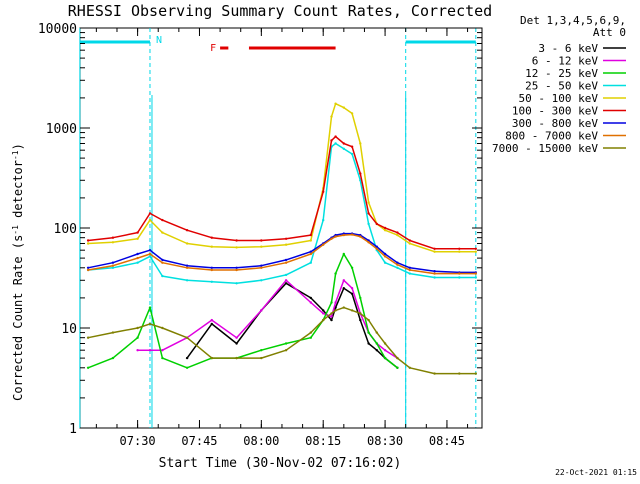  Describe the element at coordinates (559, 98) in the screenshot. I see `legend-entry-label: 50 - 100 keV` at that location.